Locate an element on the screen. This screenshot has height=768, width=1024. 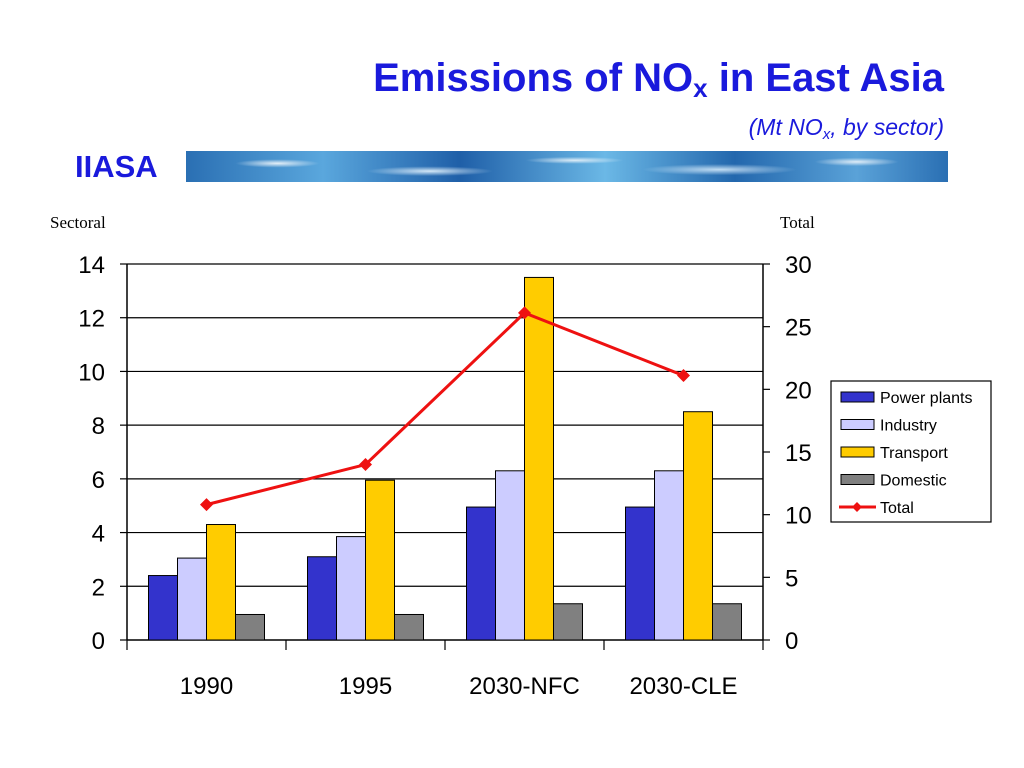
subtitle-subscript: x is located at coordinates (826, 134).